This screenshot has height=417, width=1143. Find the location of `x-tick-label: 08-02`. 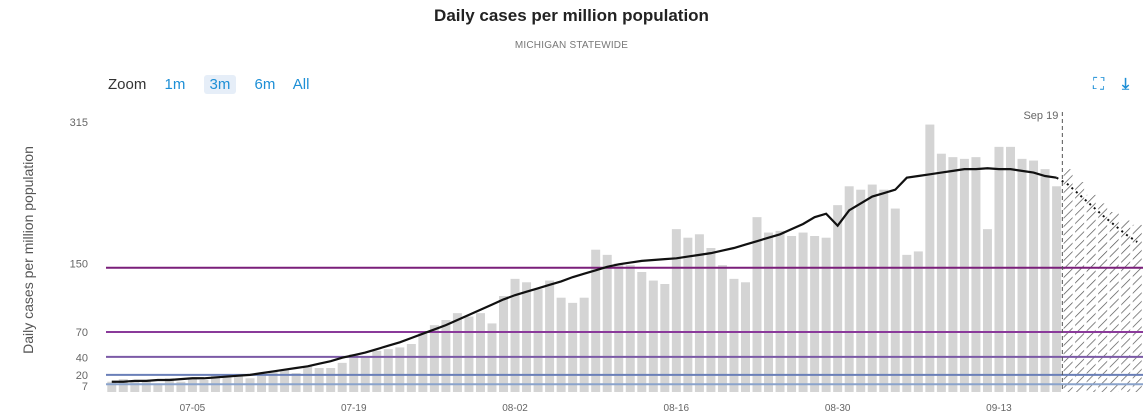

x-tick-label: 08-02 is located at coordinates (515, 408).